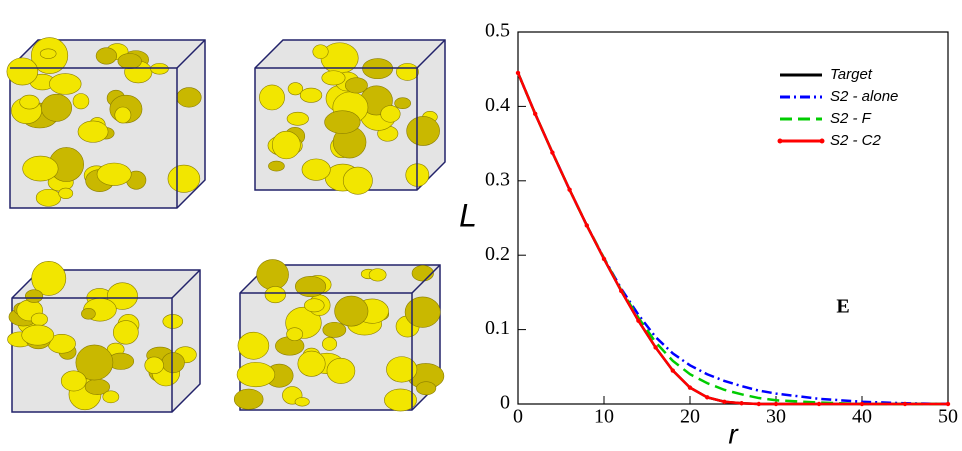 The height and width of the screenshot is (451, 962). What do you see at coordinates (776, 417) in the screenshot?
I see `x-tick-label: 30` at bounding box center [776, 417].